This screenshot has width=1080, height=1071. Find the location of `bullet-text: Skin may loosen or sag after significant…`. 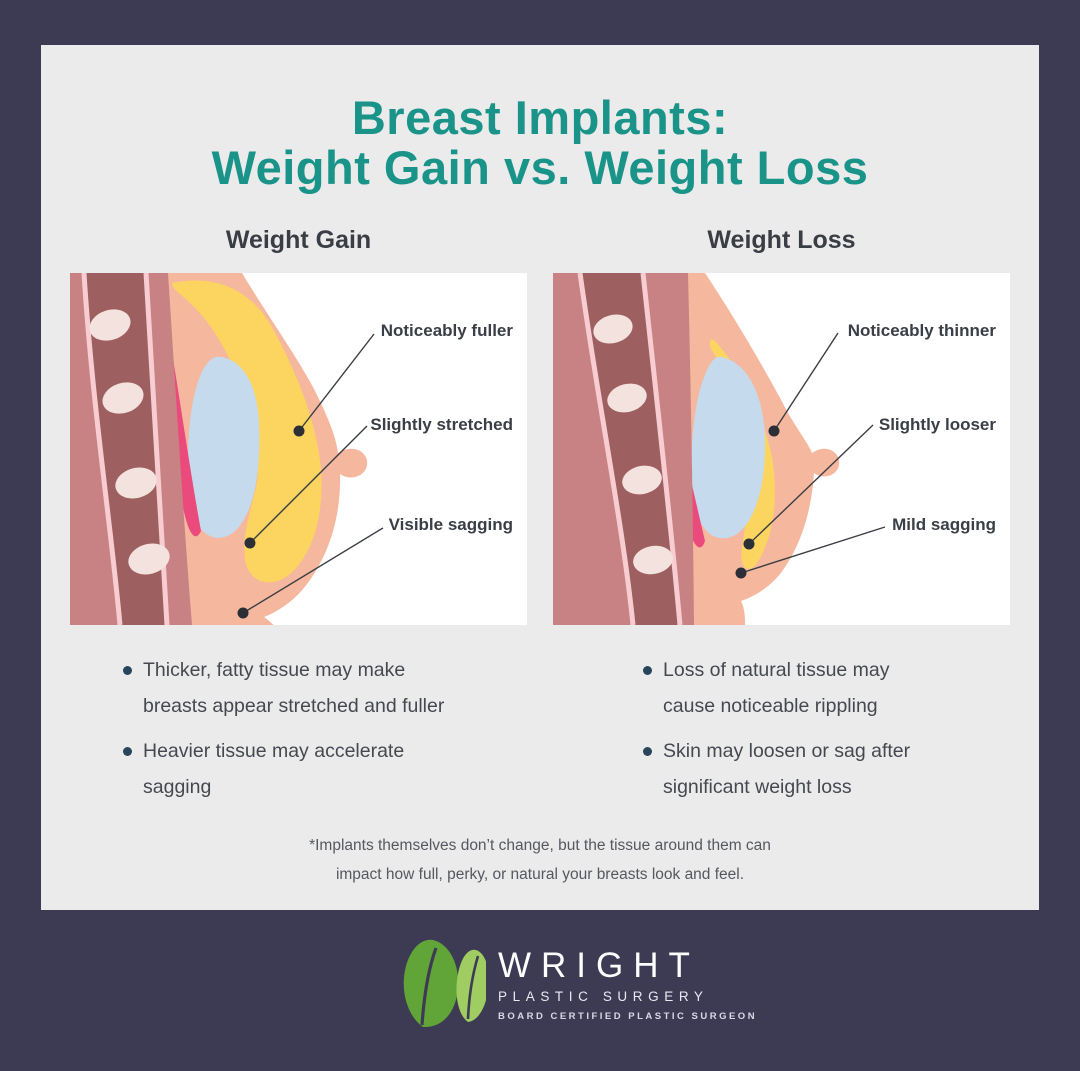

bullet-text: Skin may loosen or sag after significant… is located at coordinates (787, 769).